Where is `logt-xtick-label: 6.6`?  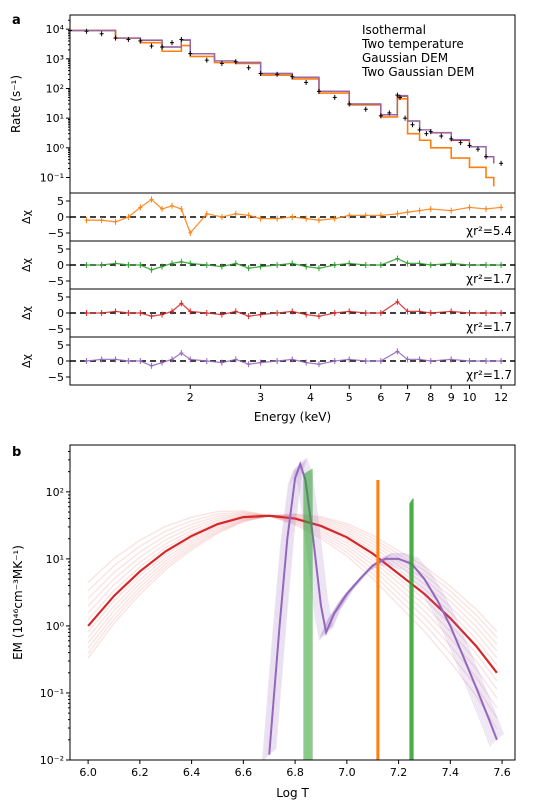
logt-xtick-label: 6.6 is located at coordinates (244, 772).